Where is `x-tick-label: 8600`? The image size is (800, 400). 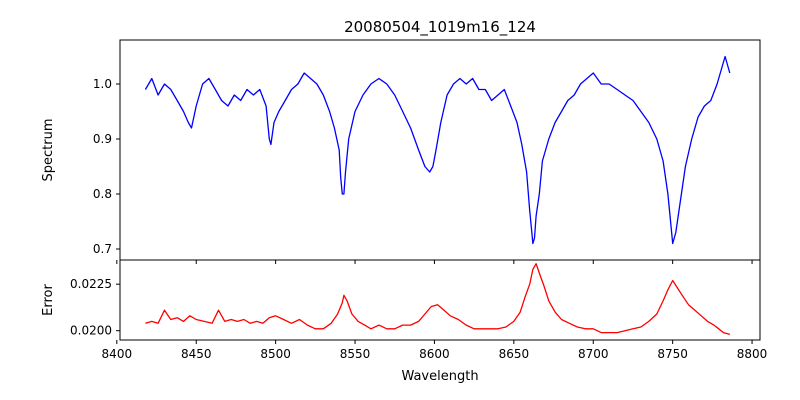 x-tick-label: 8600 is located at coordinates (434, 354).